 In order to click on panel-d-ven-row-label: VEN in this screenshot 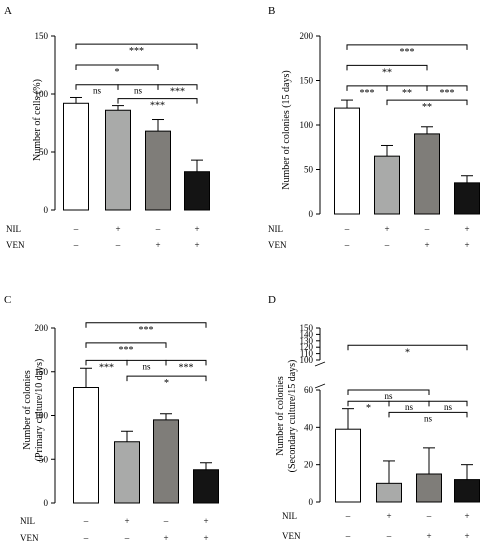, I will do `click(291, 536)`.